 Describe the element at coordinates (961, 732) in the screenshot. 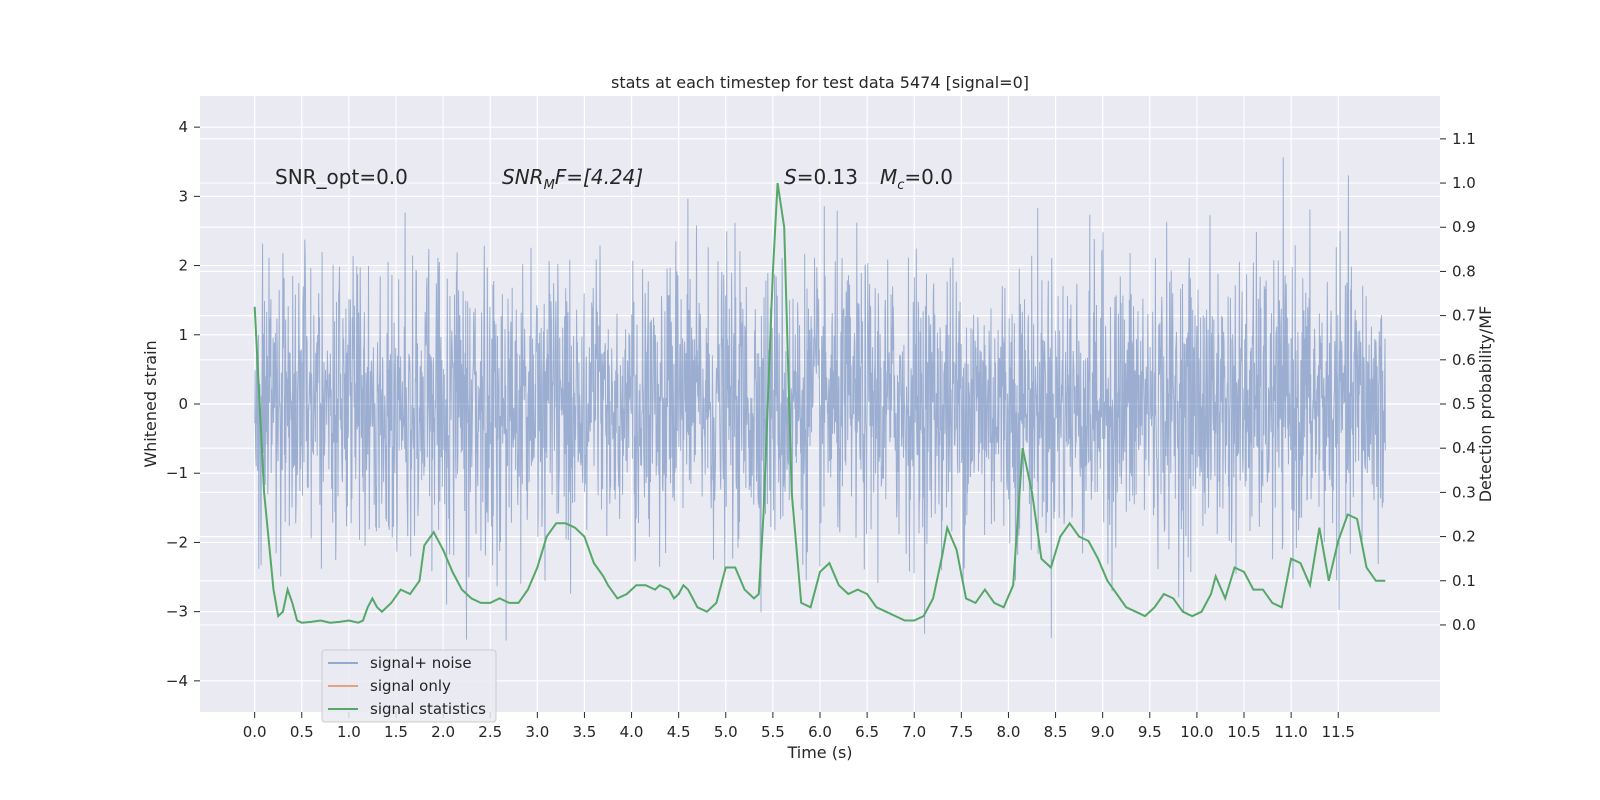

I see `x-tick-label: 7.5` at that location.